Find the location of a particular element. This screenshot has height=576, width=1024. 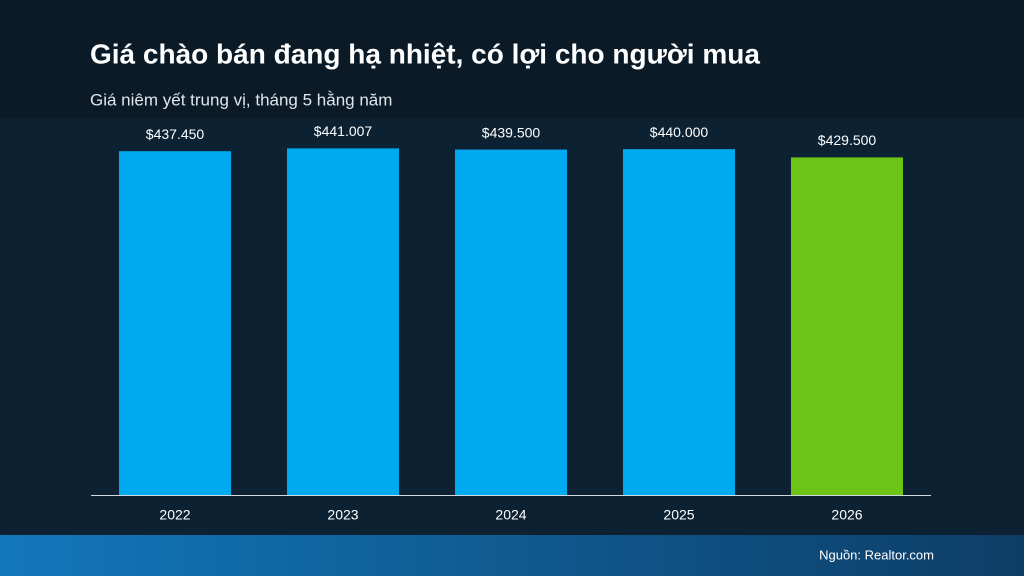

x-tick-label: 2025 is located at coordinates (678, 515).